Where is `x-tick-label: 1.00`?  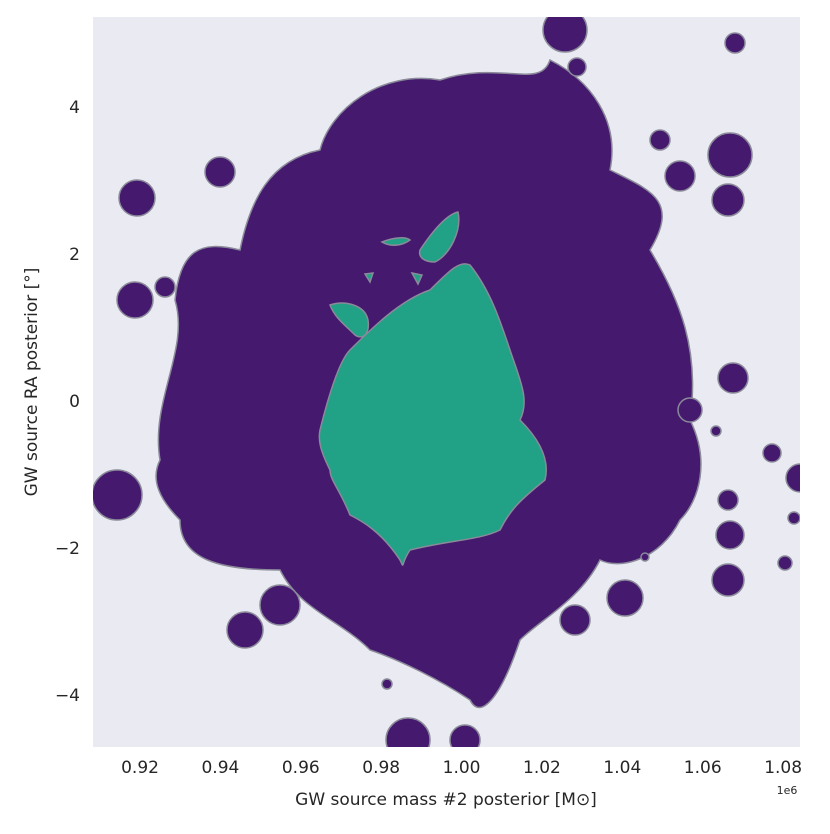 x-tick-label: 1.00 is located at coordinates (462, 768).